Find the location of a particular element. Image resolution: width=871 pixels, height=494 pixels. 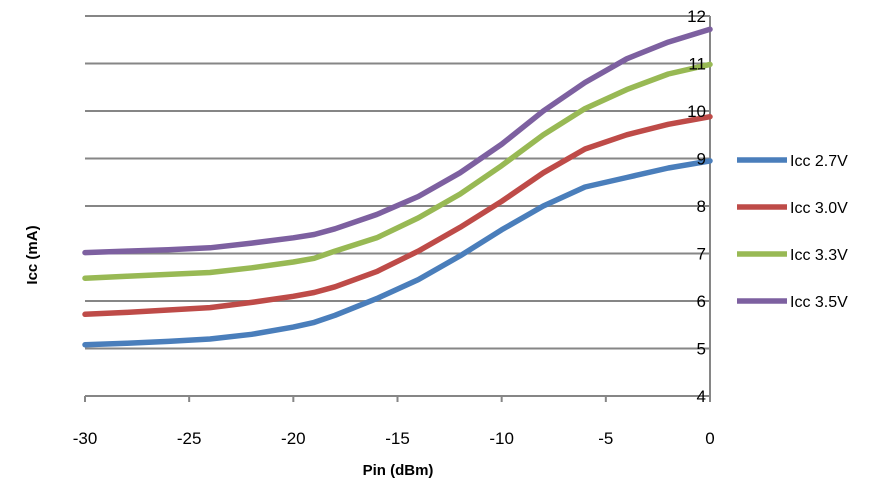

x-tick-label: -15 is located at coordinates (397, 438).